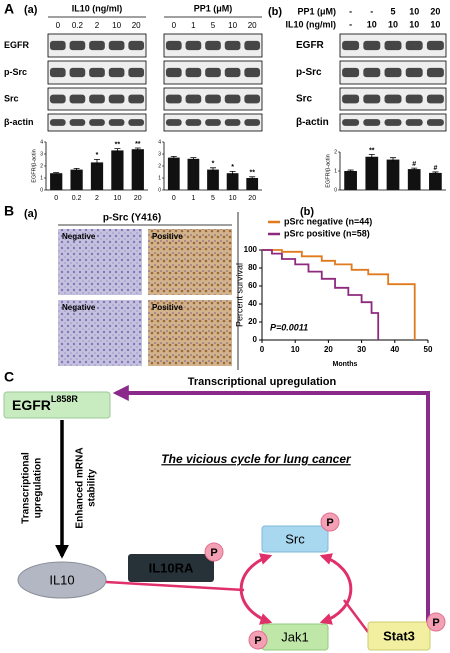 The image size is (450, 653). Describe the element at coordinates (58, 25) in the screenshot. I see `lane-label: 0` at that location.